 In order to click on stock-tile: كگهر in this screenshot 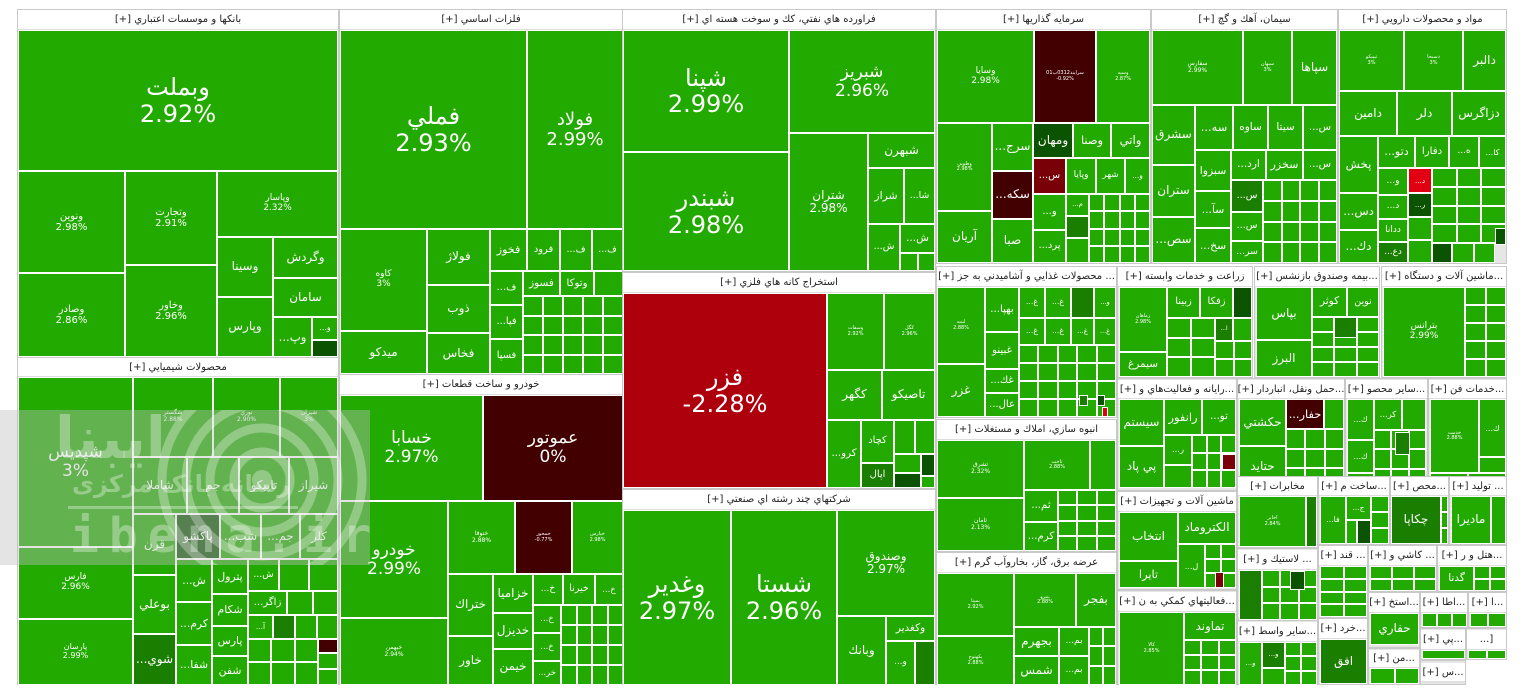, I will do `click(854, 395)`.